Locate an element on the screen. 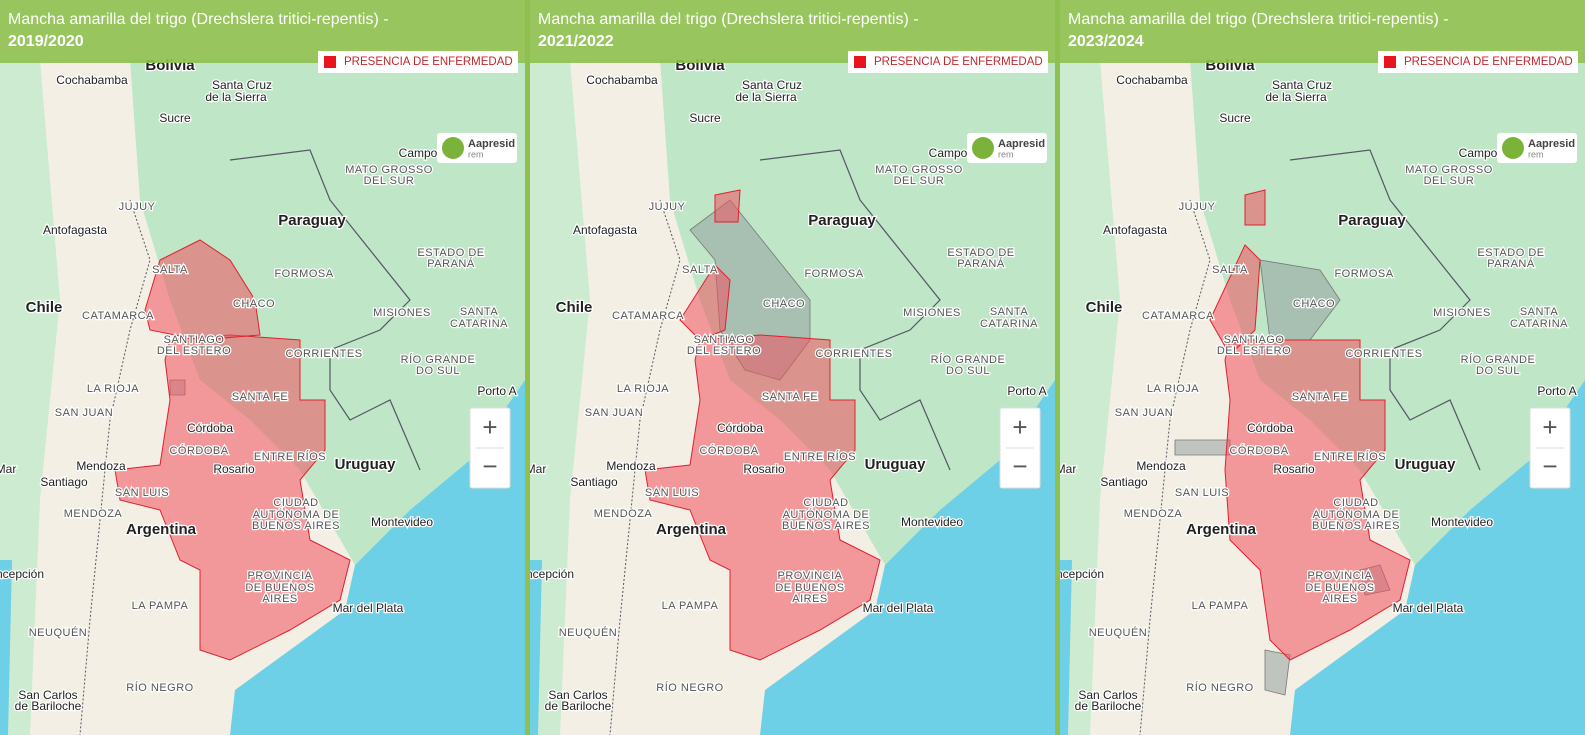  map-label: Rosario is located at coordinates (234, 469).